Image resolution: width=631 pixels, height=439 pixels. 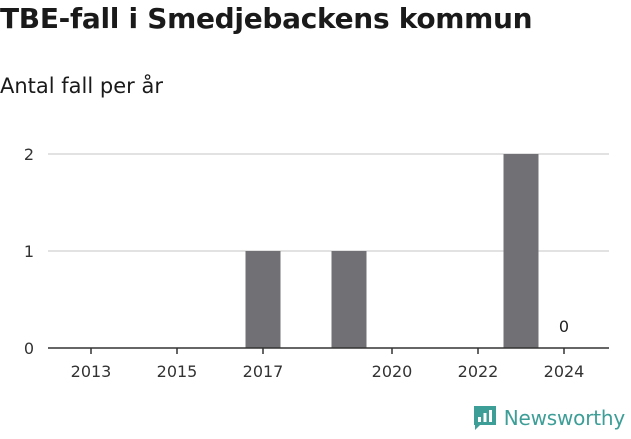 I want to click on y-tick-label: 2, so click(x=29, y=154).